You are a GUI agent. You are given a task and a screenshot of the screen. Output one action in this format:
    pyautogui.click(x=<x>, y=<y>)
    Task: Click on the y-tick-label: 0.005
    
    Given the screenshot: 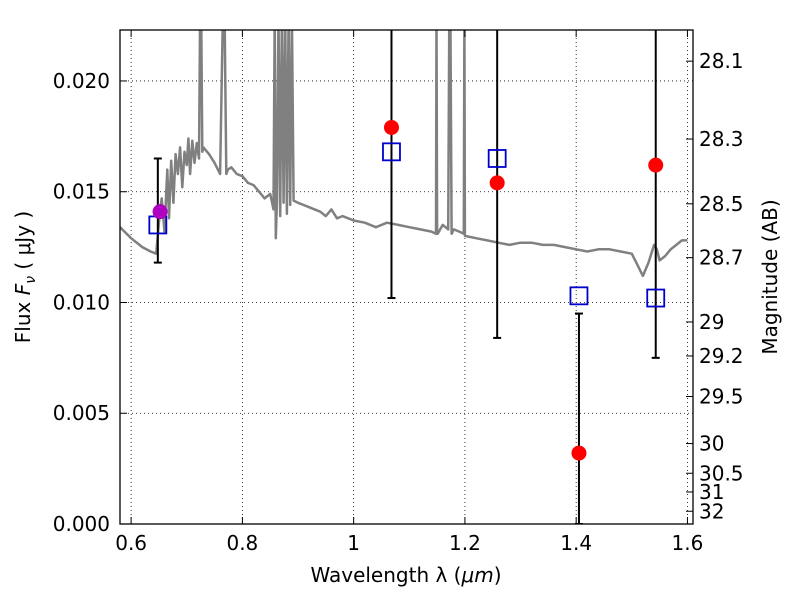 What is the action you would take?
    pyautogui.click(x=81, y=413)
    